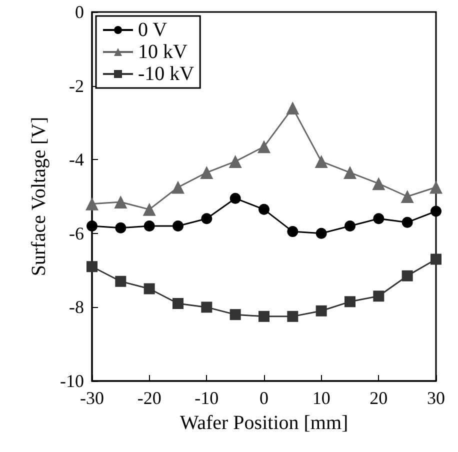 The height and width of the screenshot is (452, 458). Describe the element at coordinates (153, 30) in the screenshot. I see `legend-label: 0 V` at that location.